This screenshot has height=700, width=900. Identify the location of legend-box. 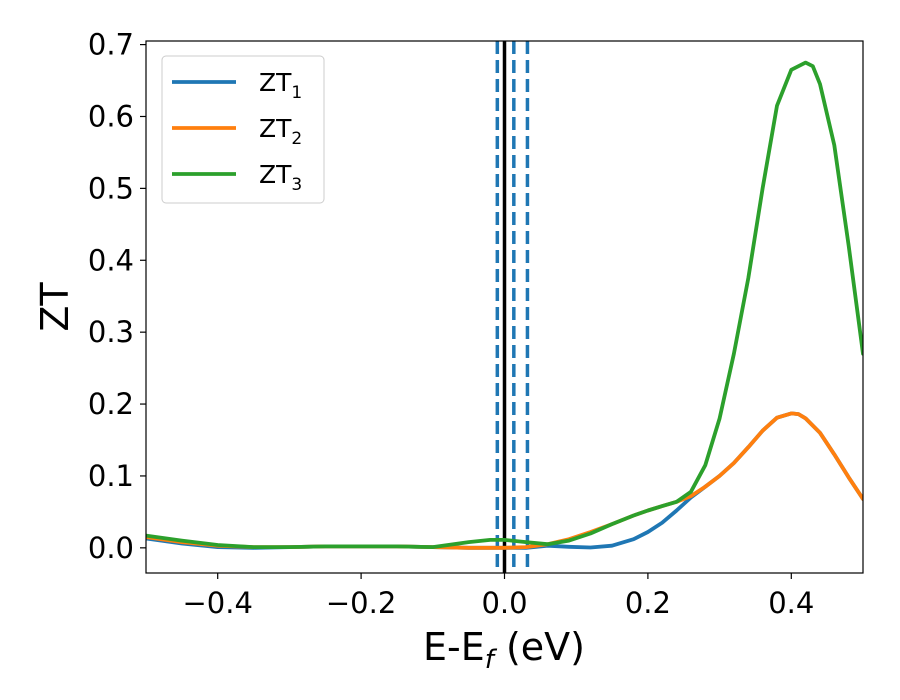
(243, 129).